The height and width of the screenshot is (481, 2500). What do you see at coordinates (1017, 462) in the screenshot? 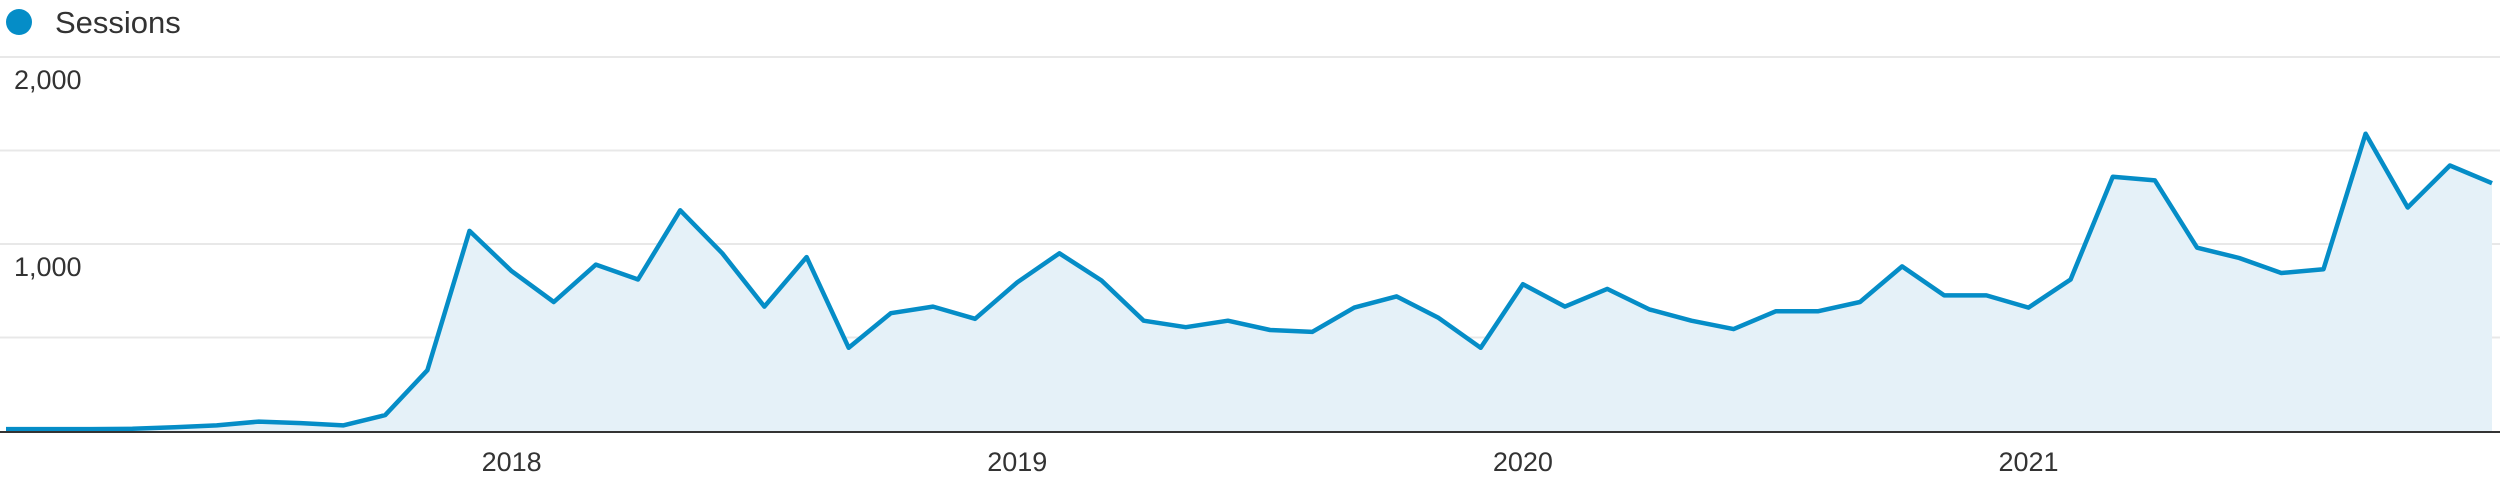
I see `x-tick-label: 2019` at bounding box center [1017, 462].